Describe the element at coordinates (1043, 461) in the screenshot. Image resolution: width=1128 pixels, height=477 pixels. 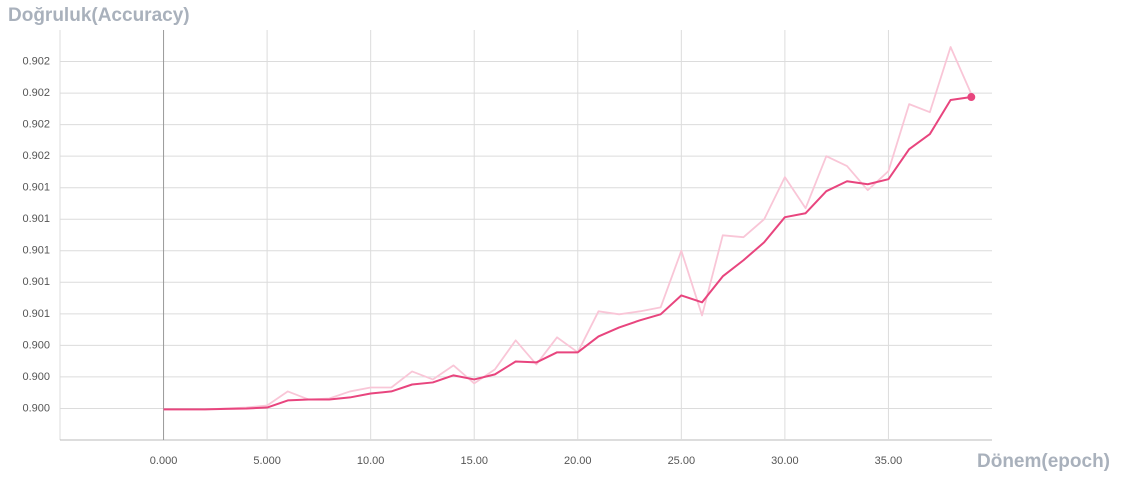
I see `x-axis-label: Dönem(epoch)` at that location.